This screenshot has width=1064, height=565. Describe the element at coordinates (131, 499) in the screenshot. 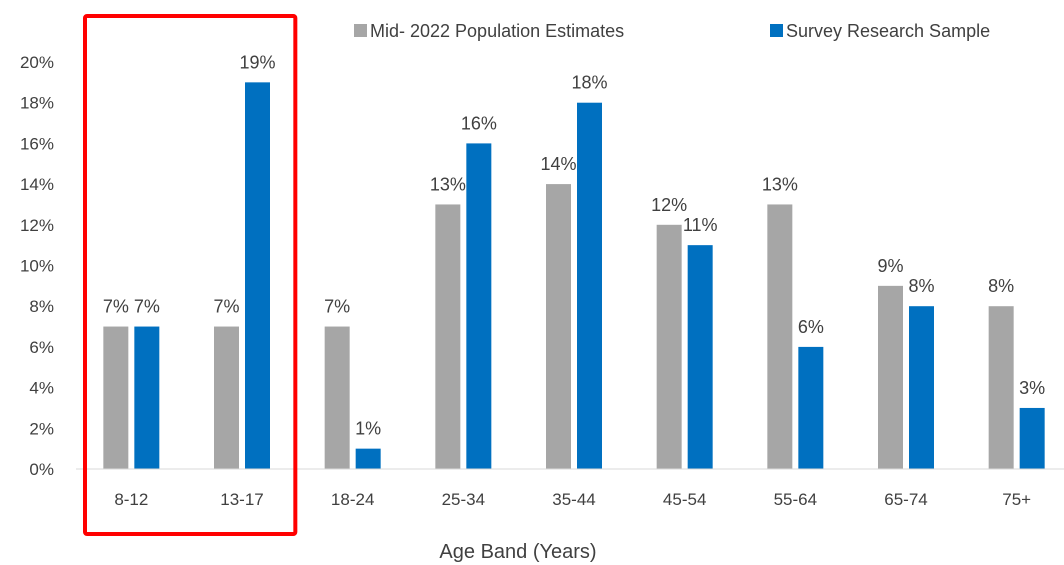

I see `x-tick-label: 8-12` at that location.